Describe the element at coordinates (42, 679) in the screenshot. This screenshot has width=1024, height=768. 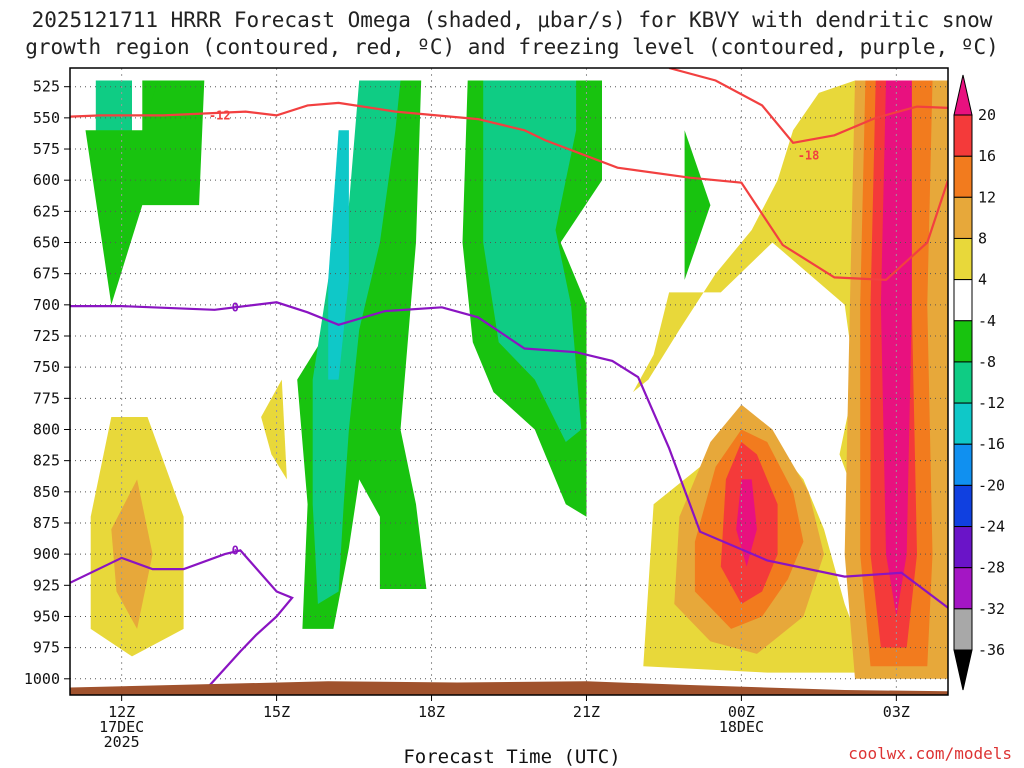
I see `y-tick-label-1000: 1000` at that location.